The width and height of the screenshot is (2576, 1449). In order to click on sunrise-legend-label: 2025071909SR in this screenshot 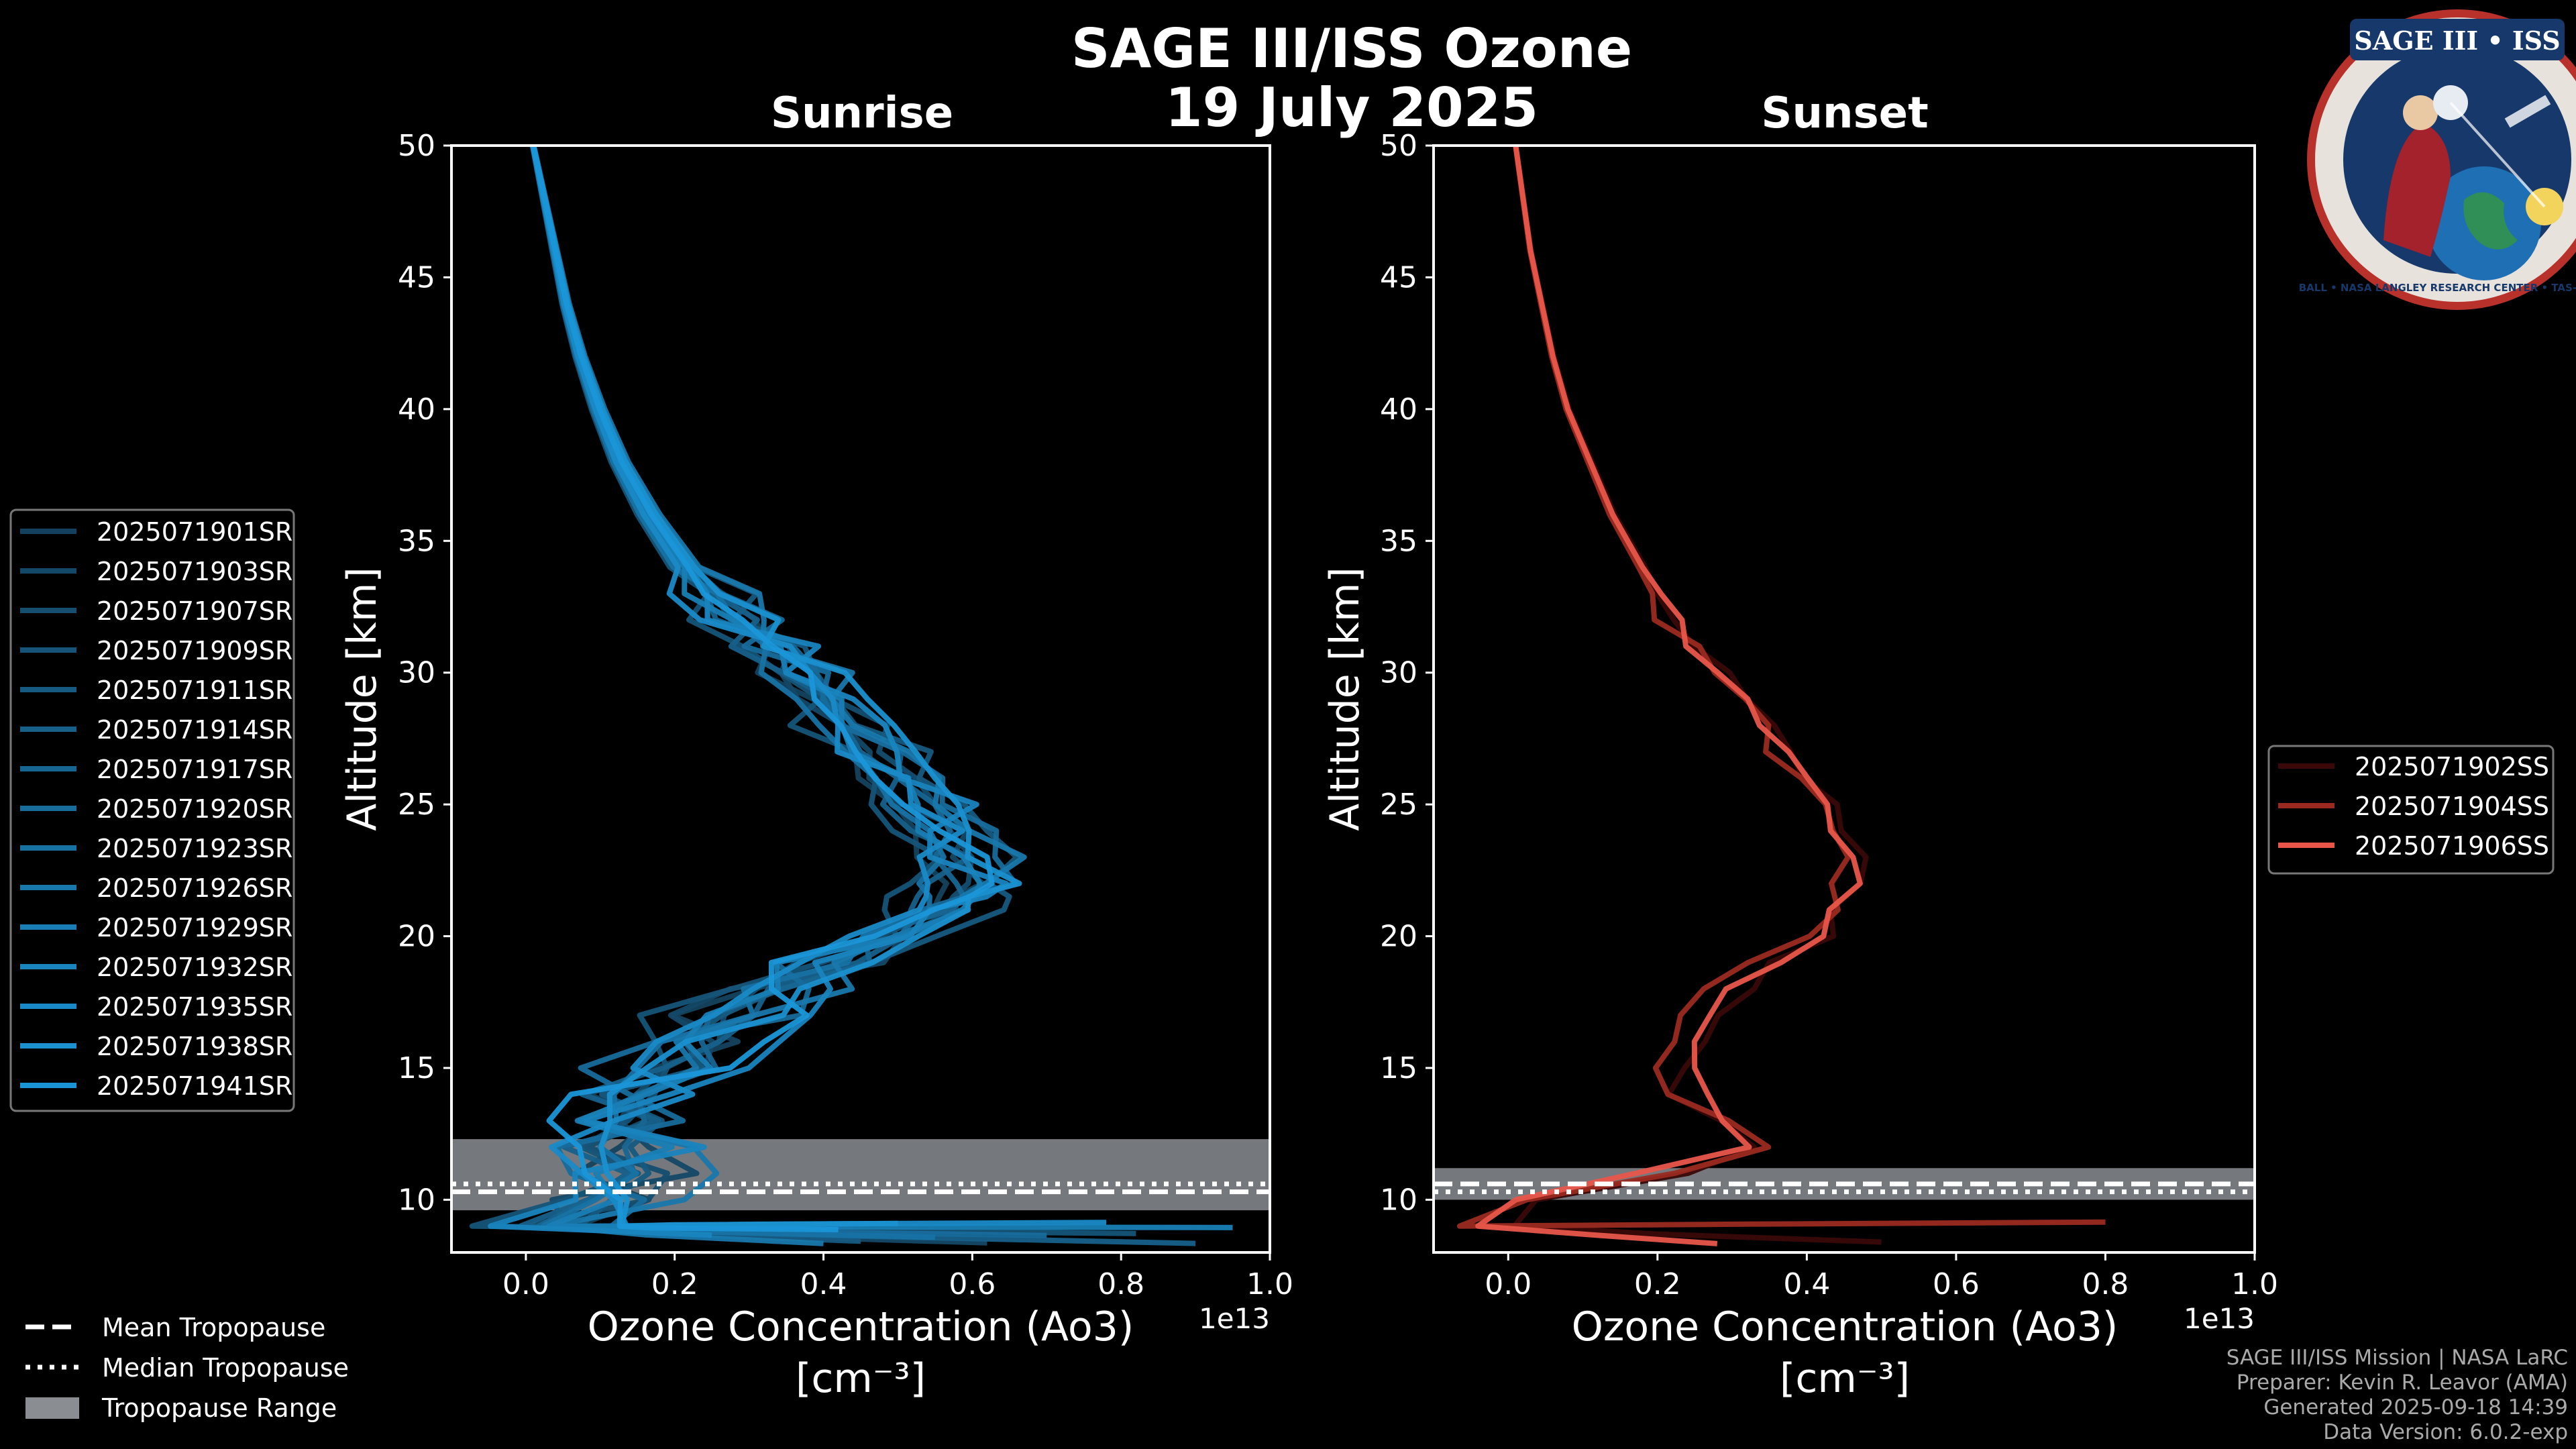, I will do `click(194, 650)`.